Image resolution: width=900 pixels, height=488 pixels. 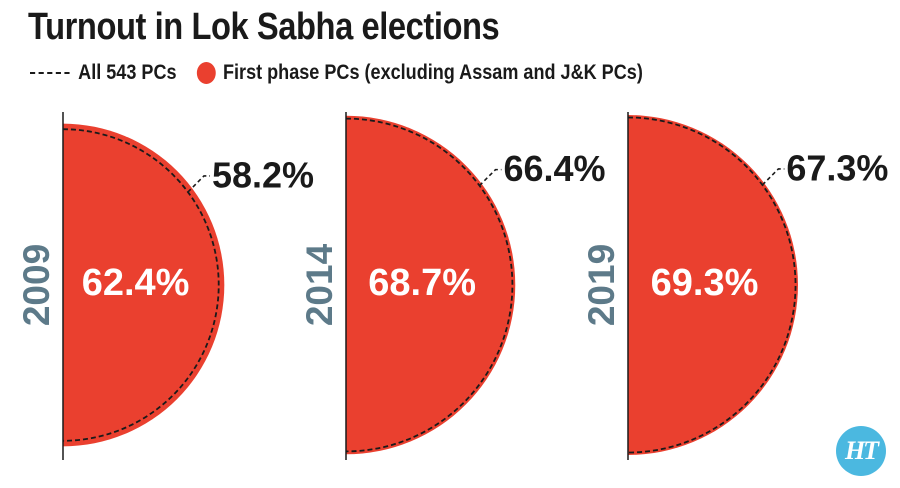 What do you see at coordinates (422, 283) in the screenshot?
I see `first-phase-value-label-2014: 68.7%` at bounding box center [422, 283].